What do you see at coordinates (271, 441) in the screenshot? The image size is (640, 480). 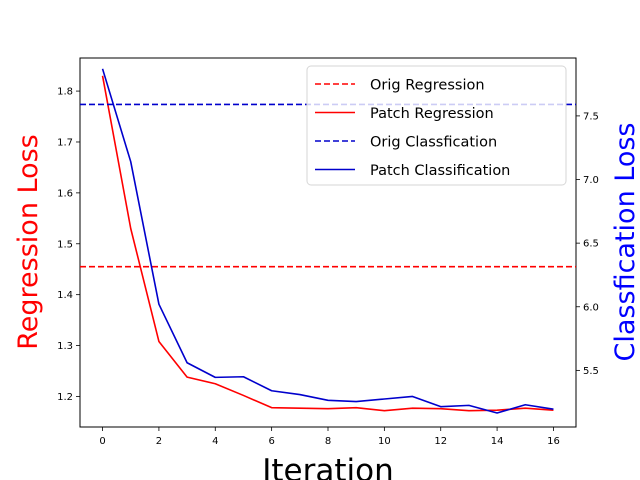 I see `x-tick-label: 6` at bounding box center [271, 441].